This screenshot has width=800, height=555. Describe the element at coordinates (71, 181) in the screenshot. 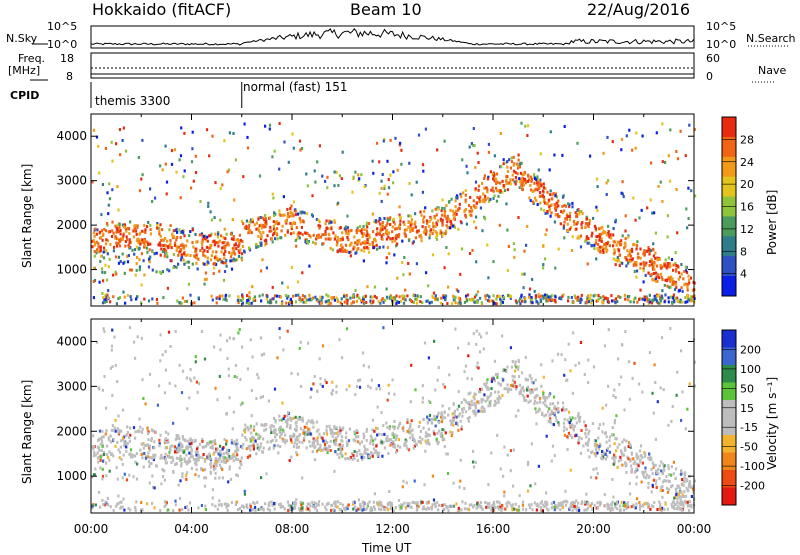

I see `power-ytick-label: 3000` at that location.